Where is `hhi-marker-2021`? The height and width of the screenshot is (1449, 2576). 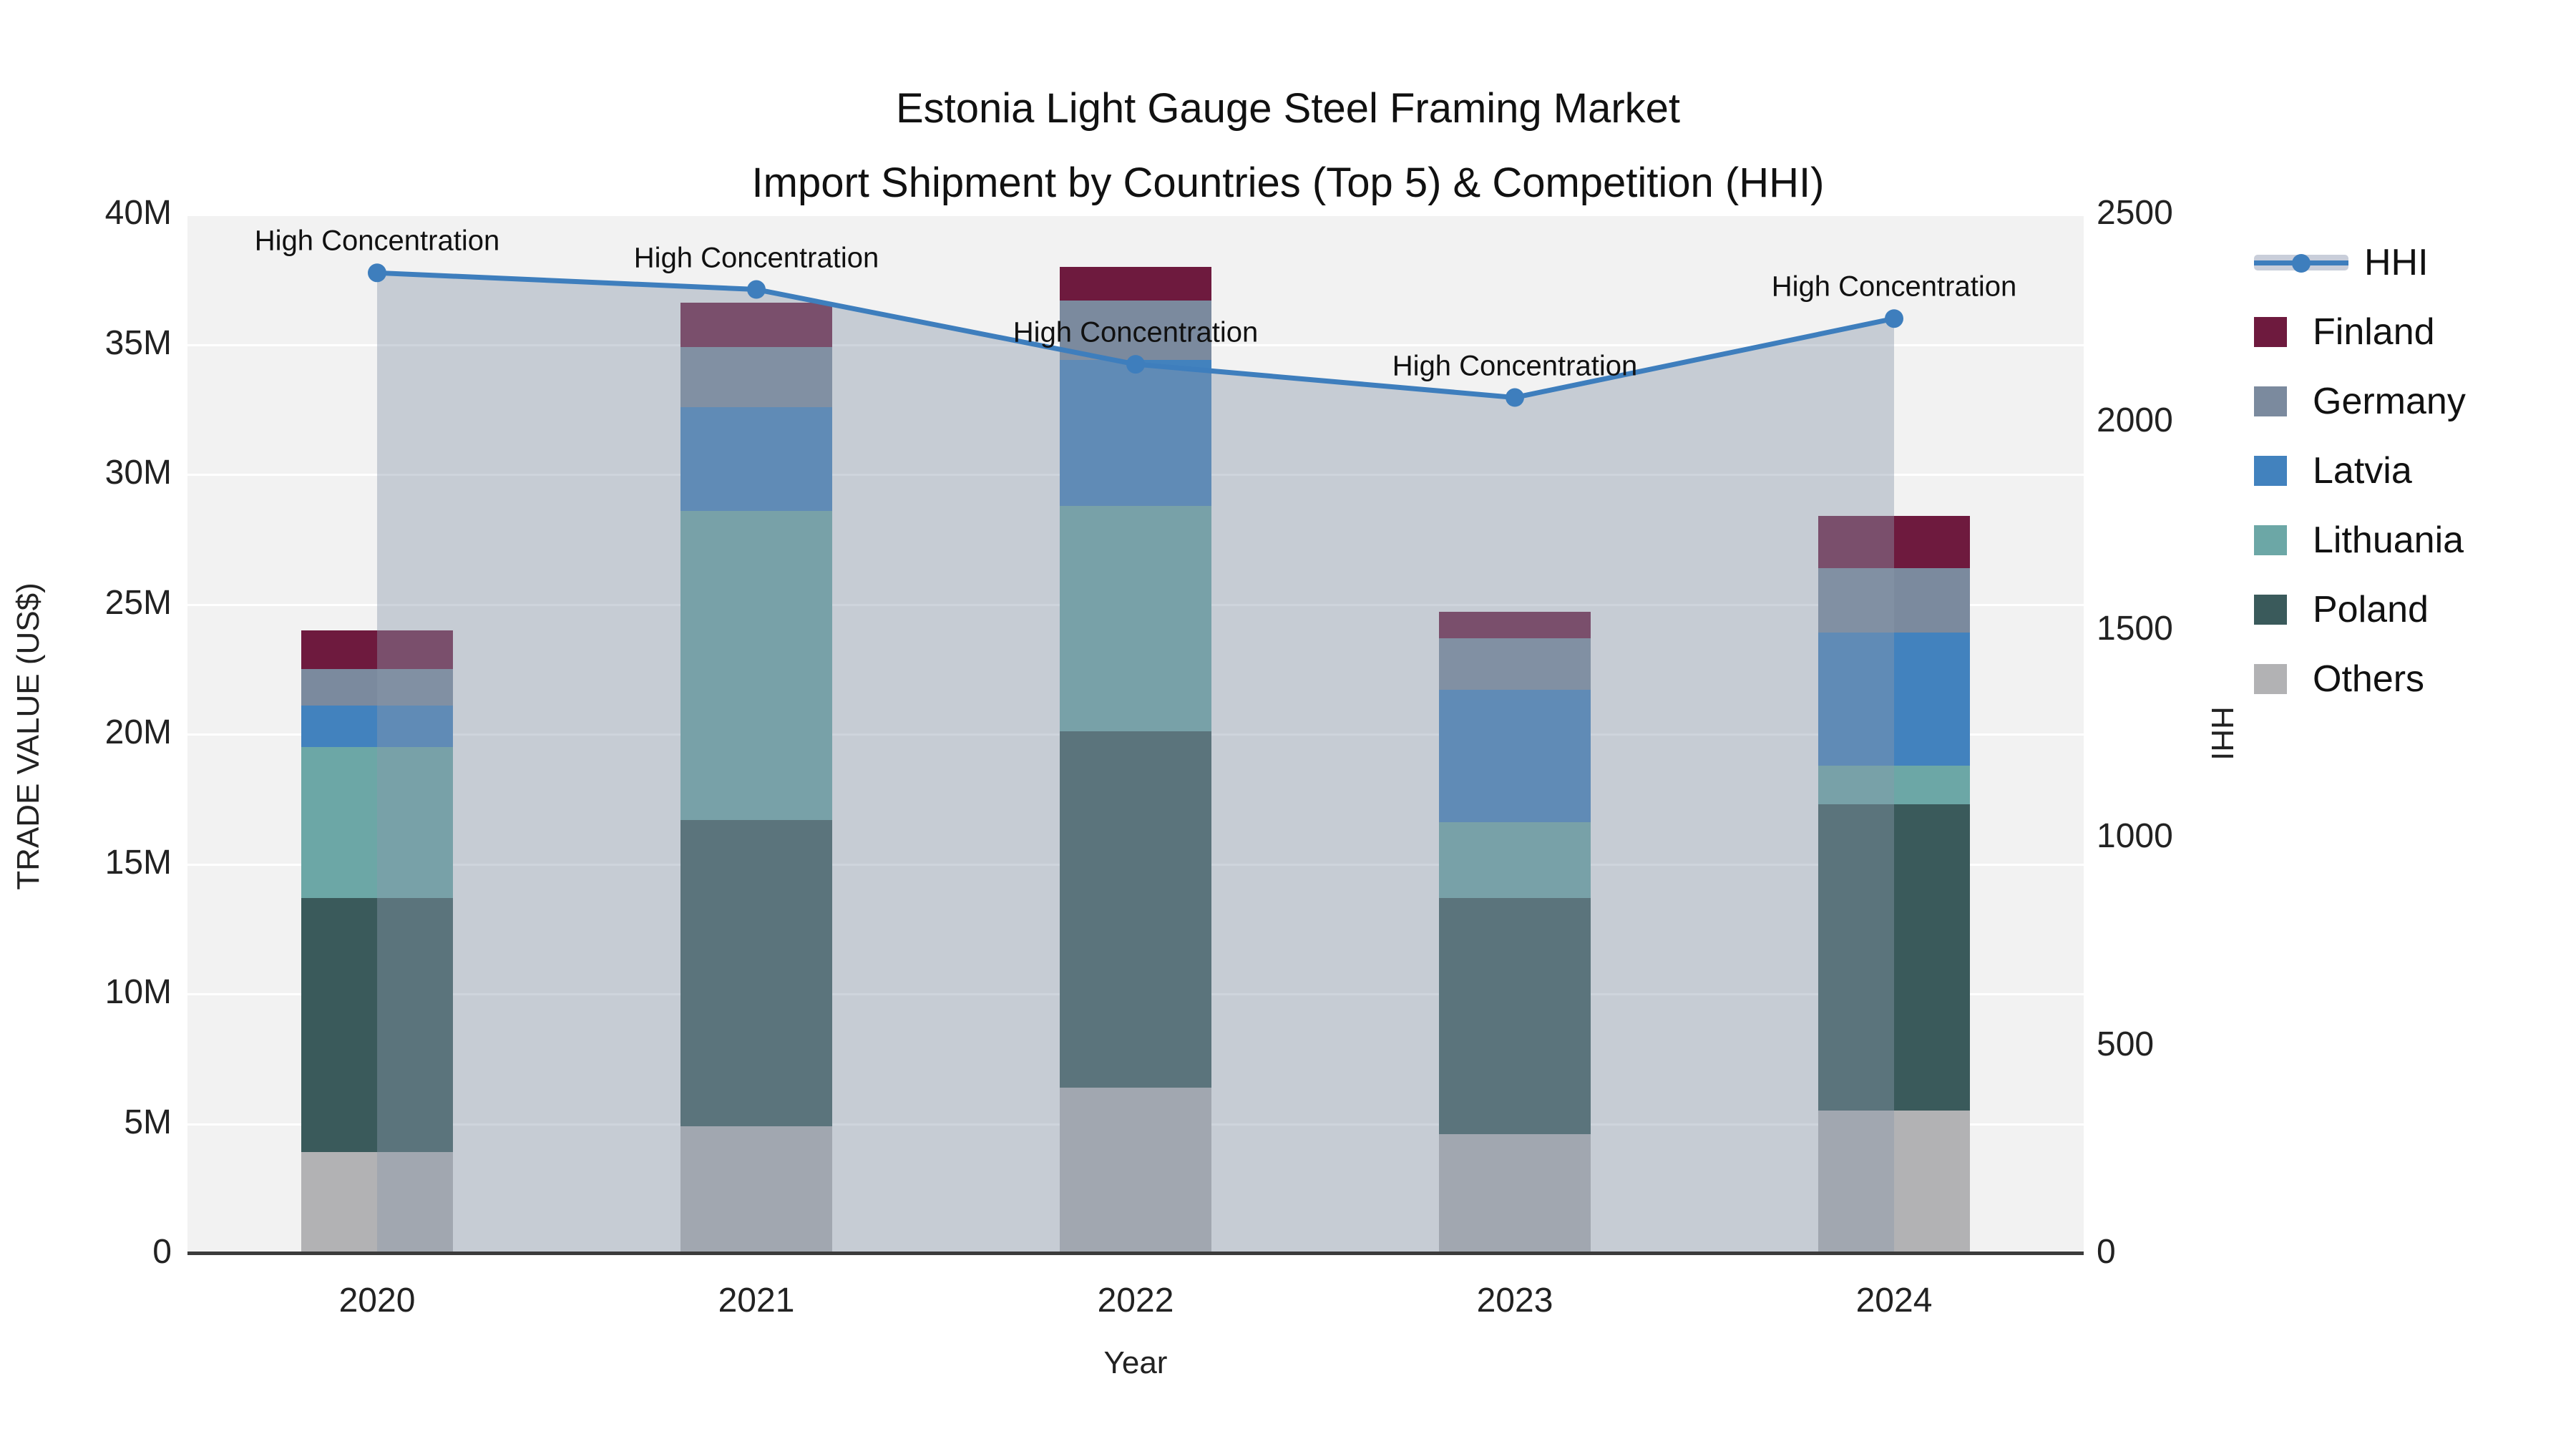 hhi-marker-2021 is located at coordinates (756, 289).